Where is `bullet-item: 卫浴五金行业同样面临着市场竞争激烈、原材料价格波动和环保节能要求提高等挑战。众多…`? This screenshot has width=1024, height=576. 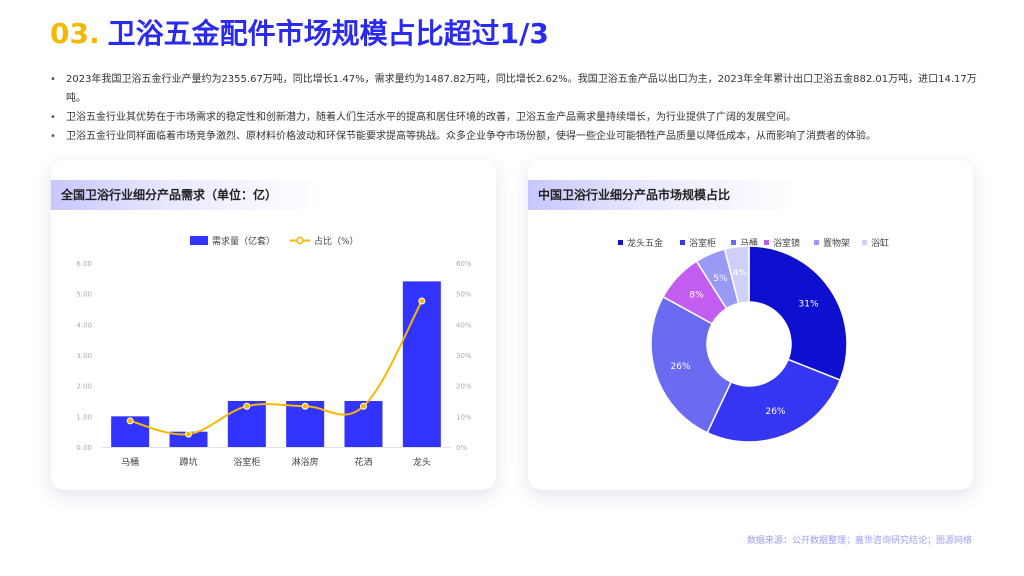
bullet-item: 卫浴五金行业同样面临着市场竞争激烈、原材料价格波动和环保节能要求提高等挑战。众多… is located at coordinates (515, 136).